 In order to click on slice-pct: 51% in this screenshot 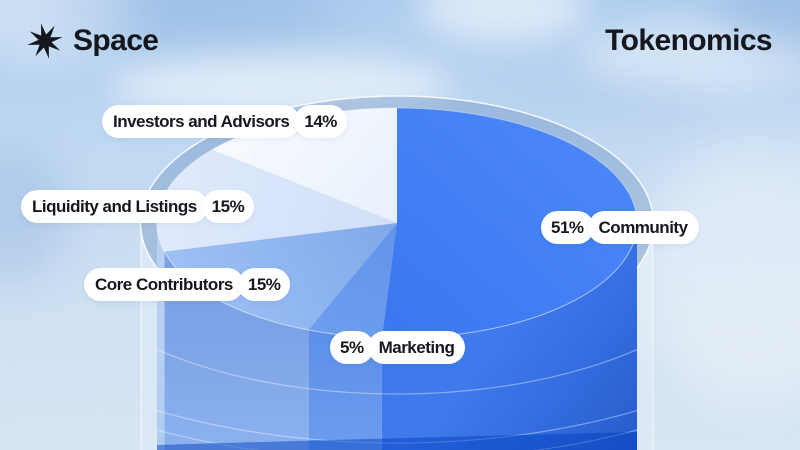, I will do `click(567, 227)`.